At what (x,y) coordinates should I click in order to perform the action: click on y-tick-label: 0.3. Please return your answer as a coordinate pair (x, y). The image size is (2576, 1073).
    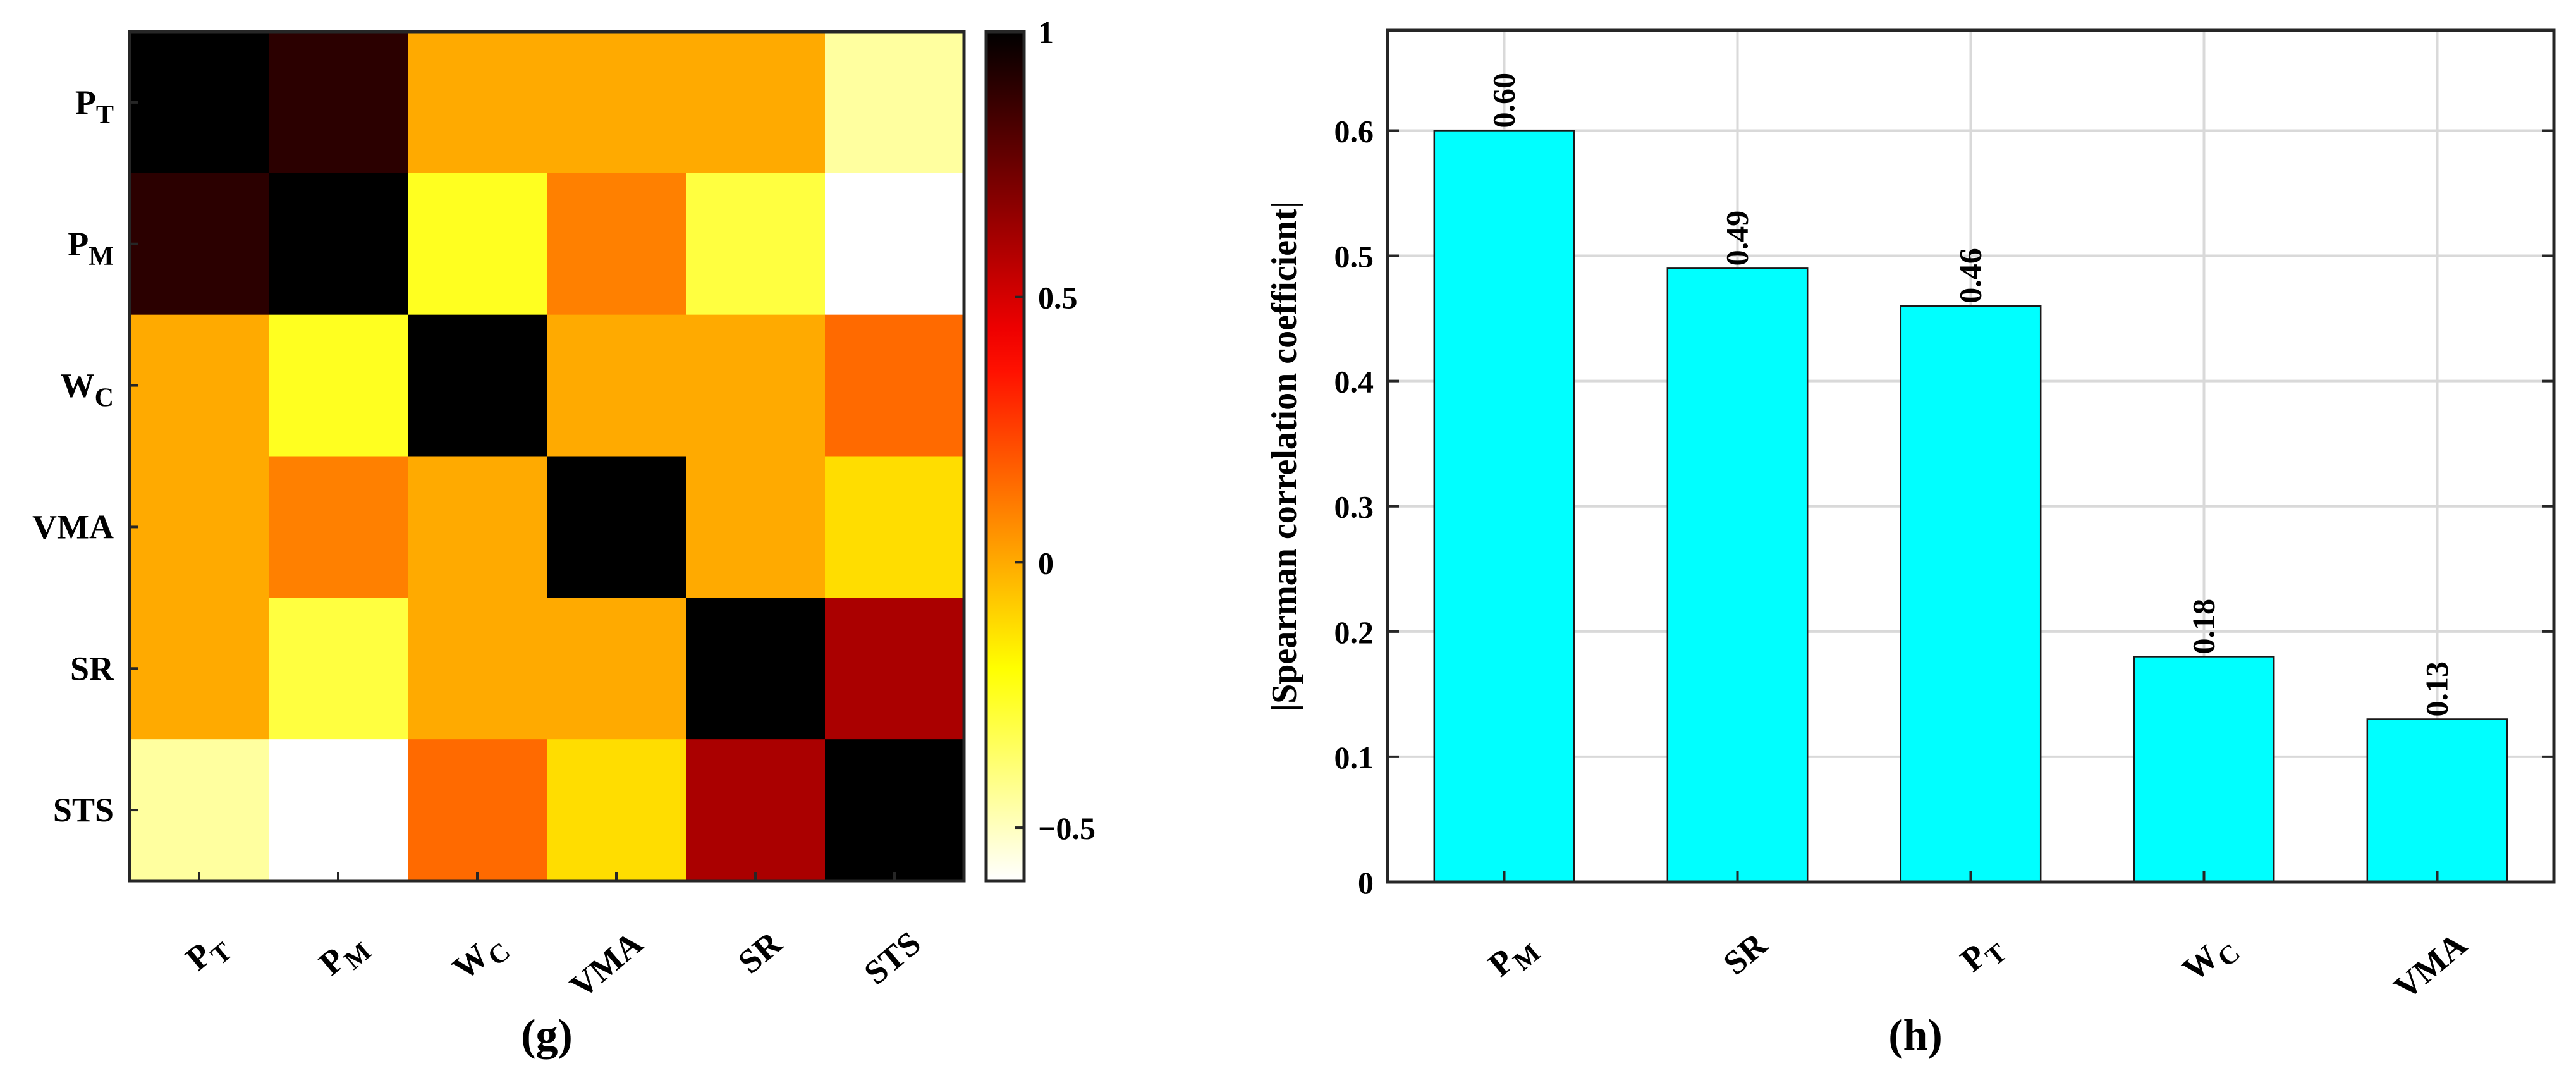
    Looking at the image, I should click on (1354, 507).